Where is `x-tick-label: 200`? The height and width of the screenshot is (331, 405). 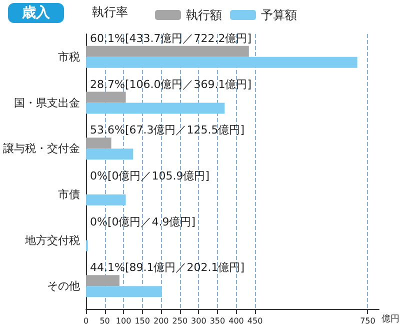
x-tick-label: 200 is located at coordinates (161, 321).